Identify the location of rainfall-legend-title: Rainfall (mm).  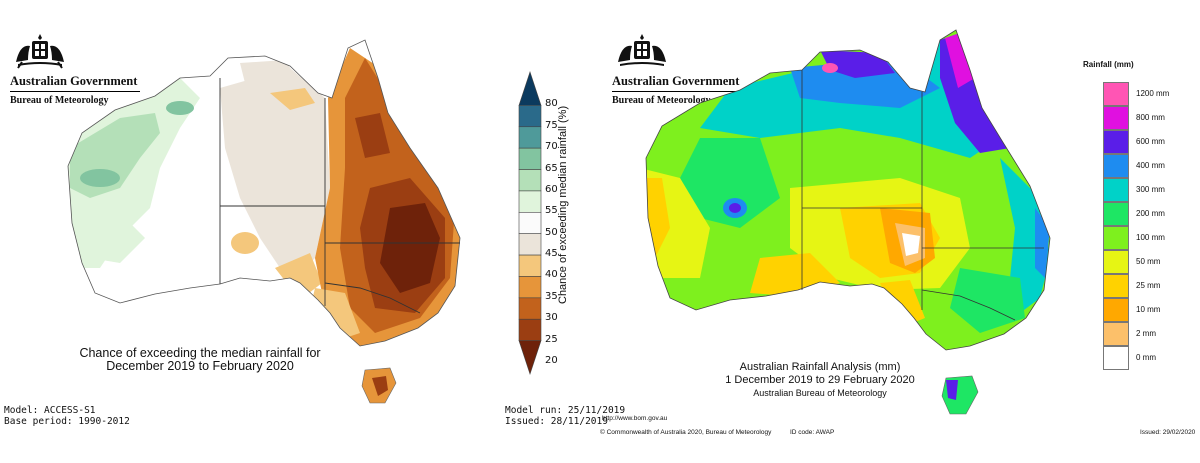
(1108, 64).